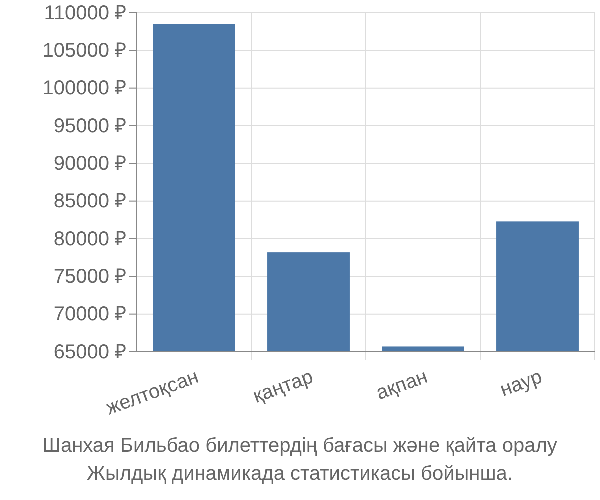  I want to click on text: Жылдық динамикада статистикасы бойынша., so click(300, 474).